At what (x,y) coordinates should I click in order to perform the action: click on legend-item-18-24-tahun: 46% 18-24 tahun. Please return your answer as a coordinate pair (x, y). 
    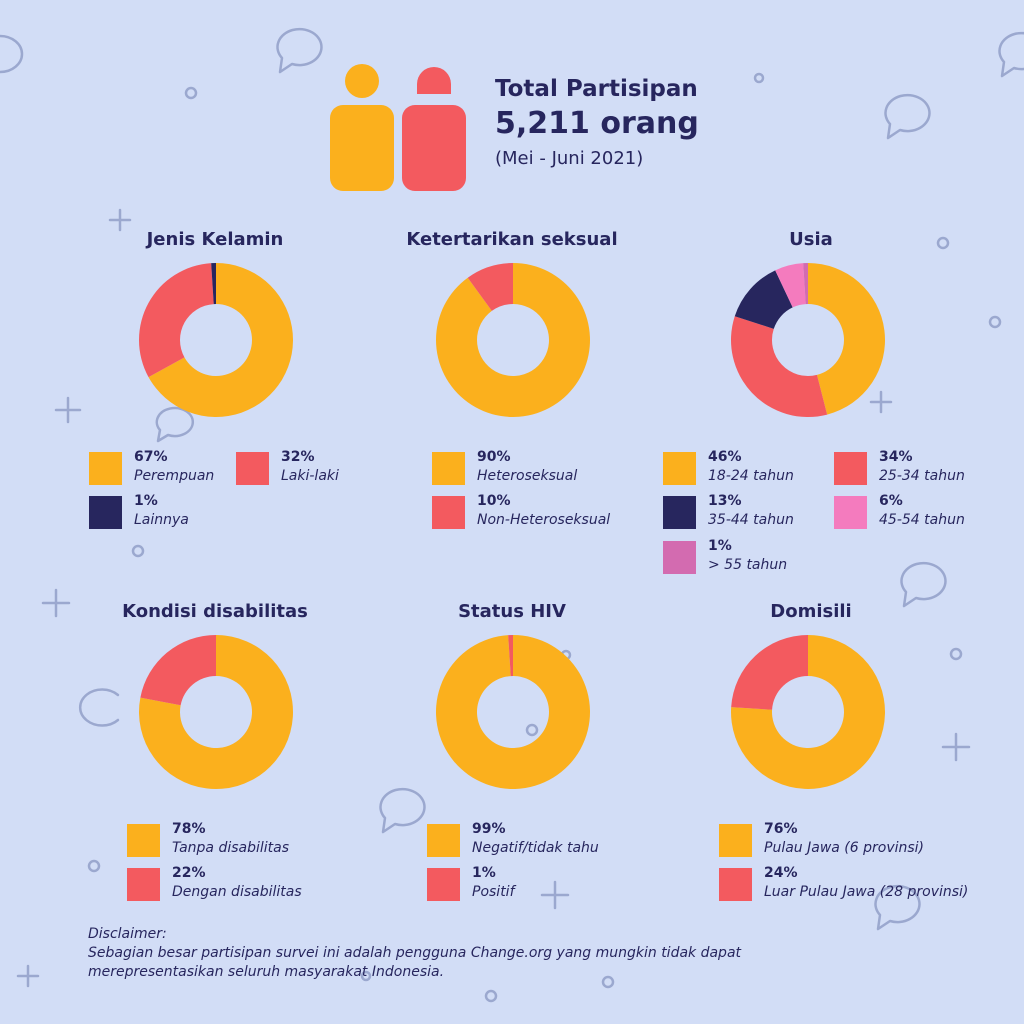
    Looking at the image, I should click on (753, 468).